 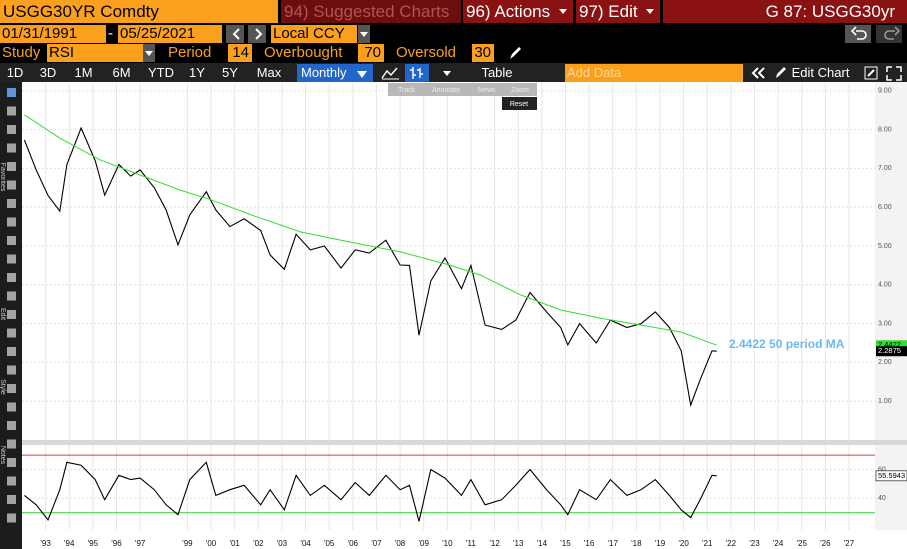 What do you see at coordinates (269, 72) in the screenshot?
I see `period-button: Max` at bounding box center [269, 72].